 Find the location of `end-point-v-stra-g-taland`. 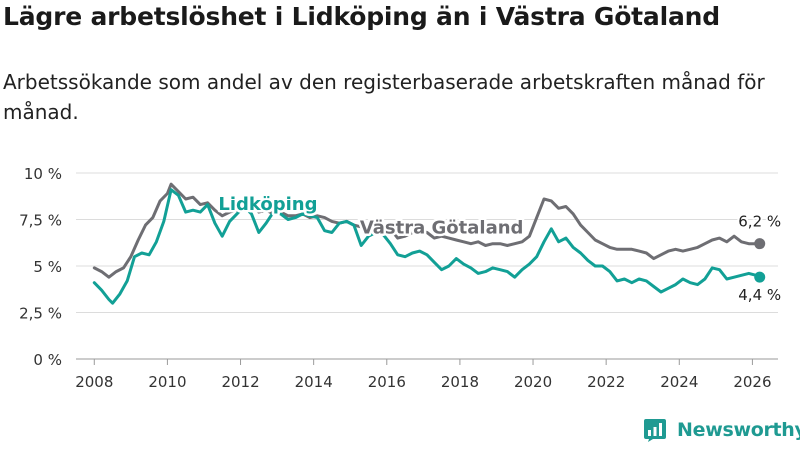

end-point-v-stra-g-taland is located at coordinates (760, 244).